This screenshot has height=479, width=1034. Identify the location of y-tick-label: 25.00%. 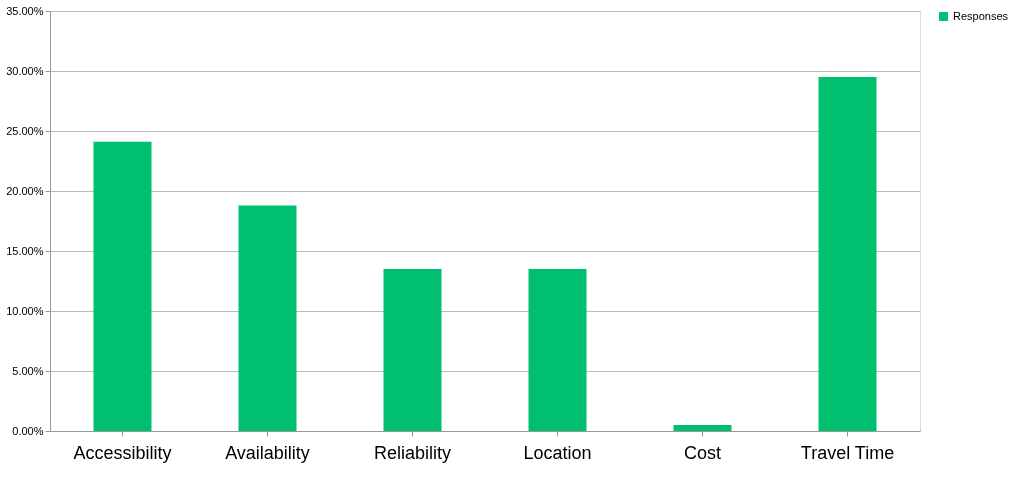
(25, 130).